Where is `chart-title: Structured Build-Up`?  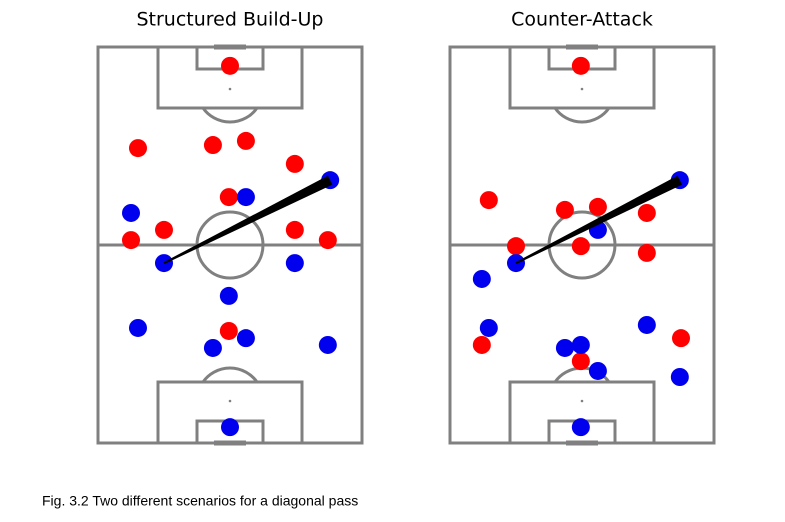 chart-title: Structured Build-Up is located at coordinates (229, 20).